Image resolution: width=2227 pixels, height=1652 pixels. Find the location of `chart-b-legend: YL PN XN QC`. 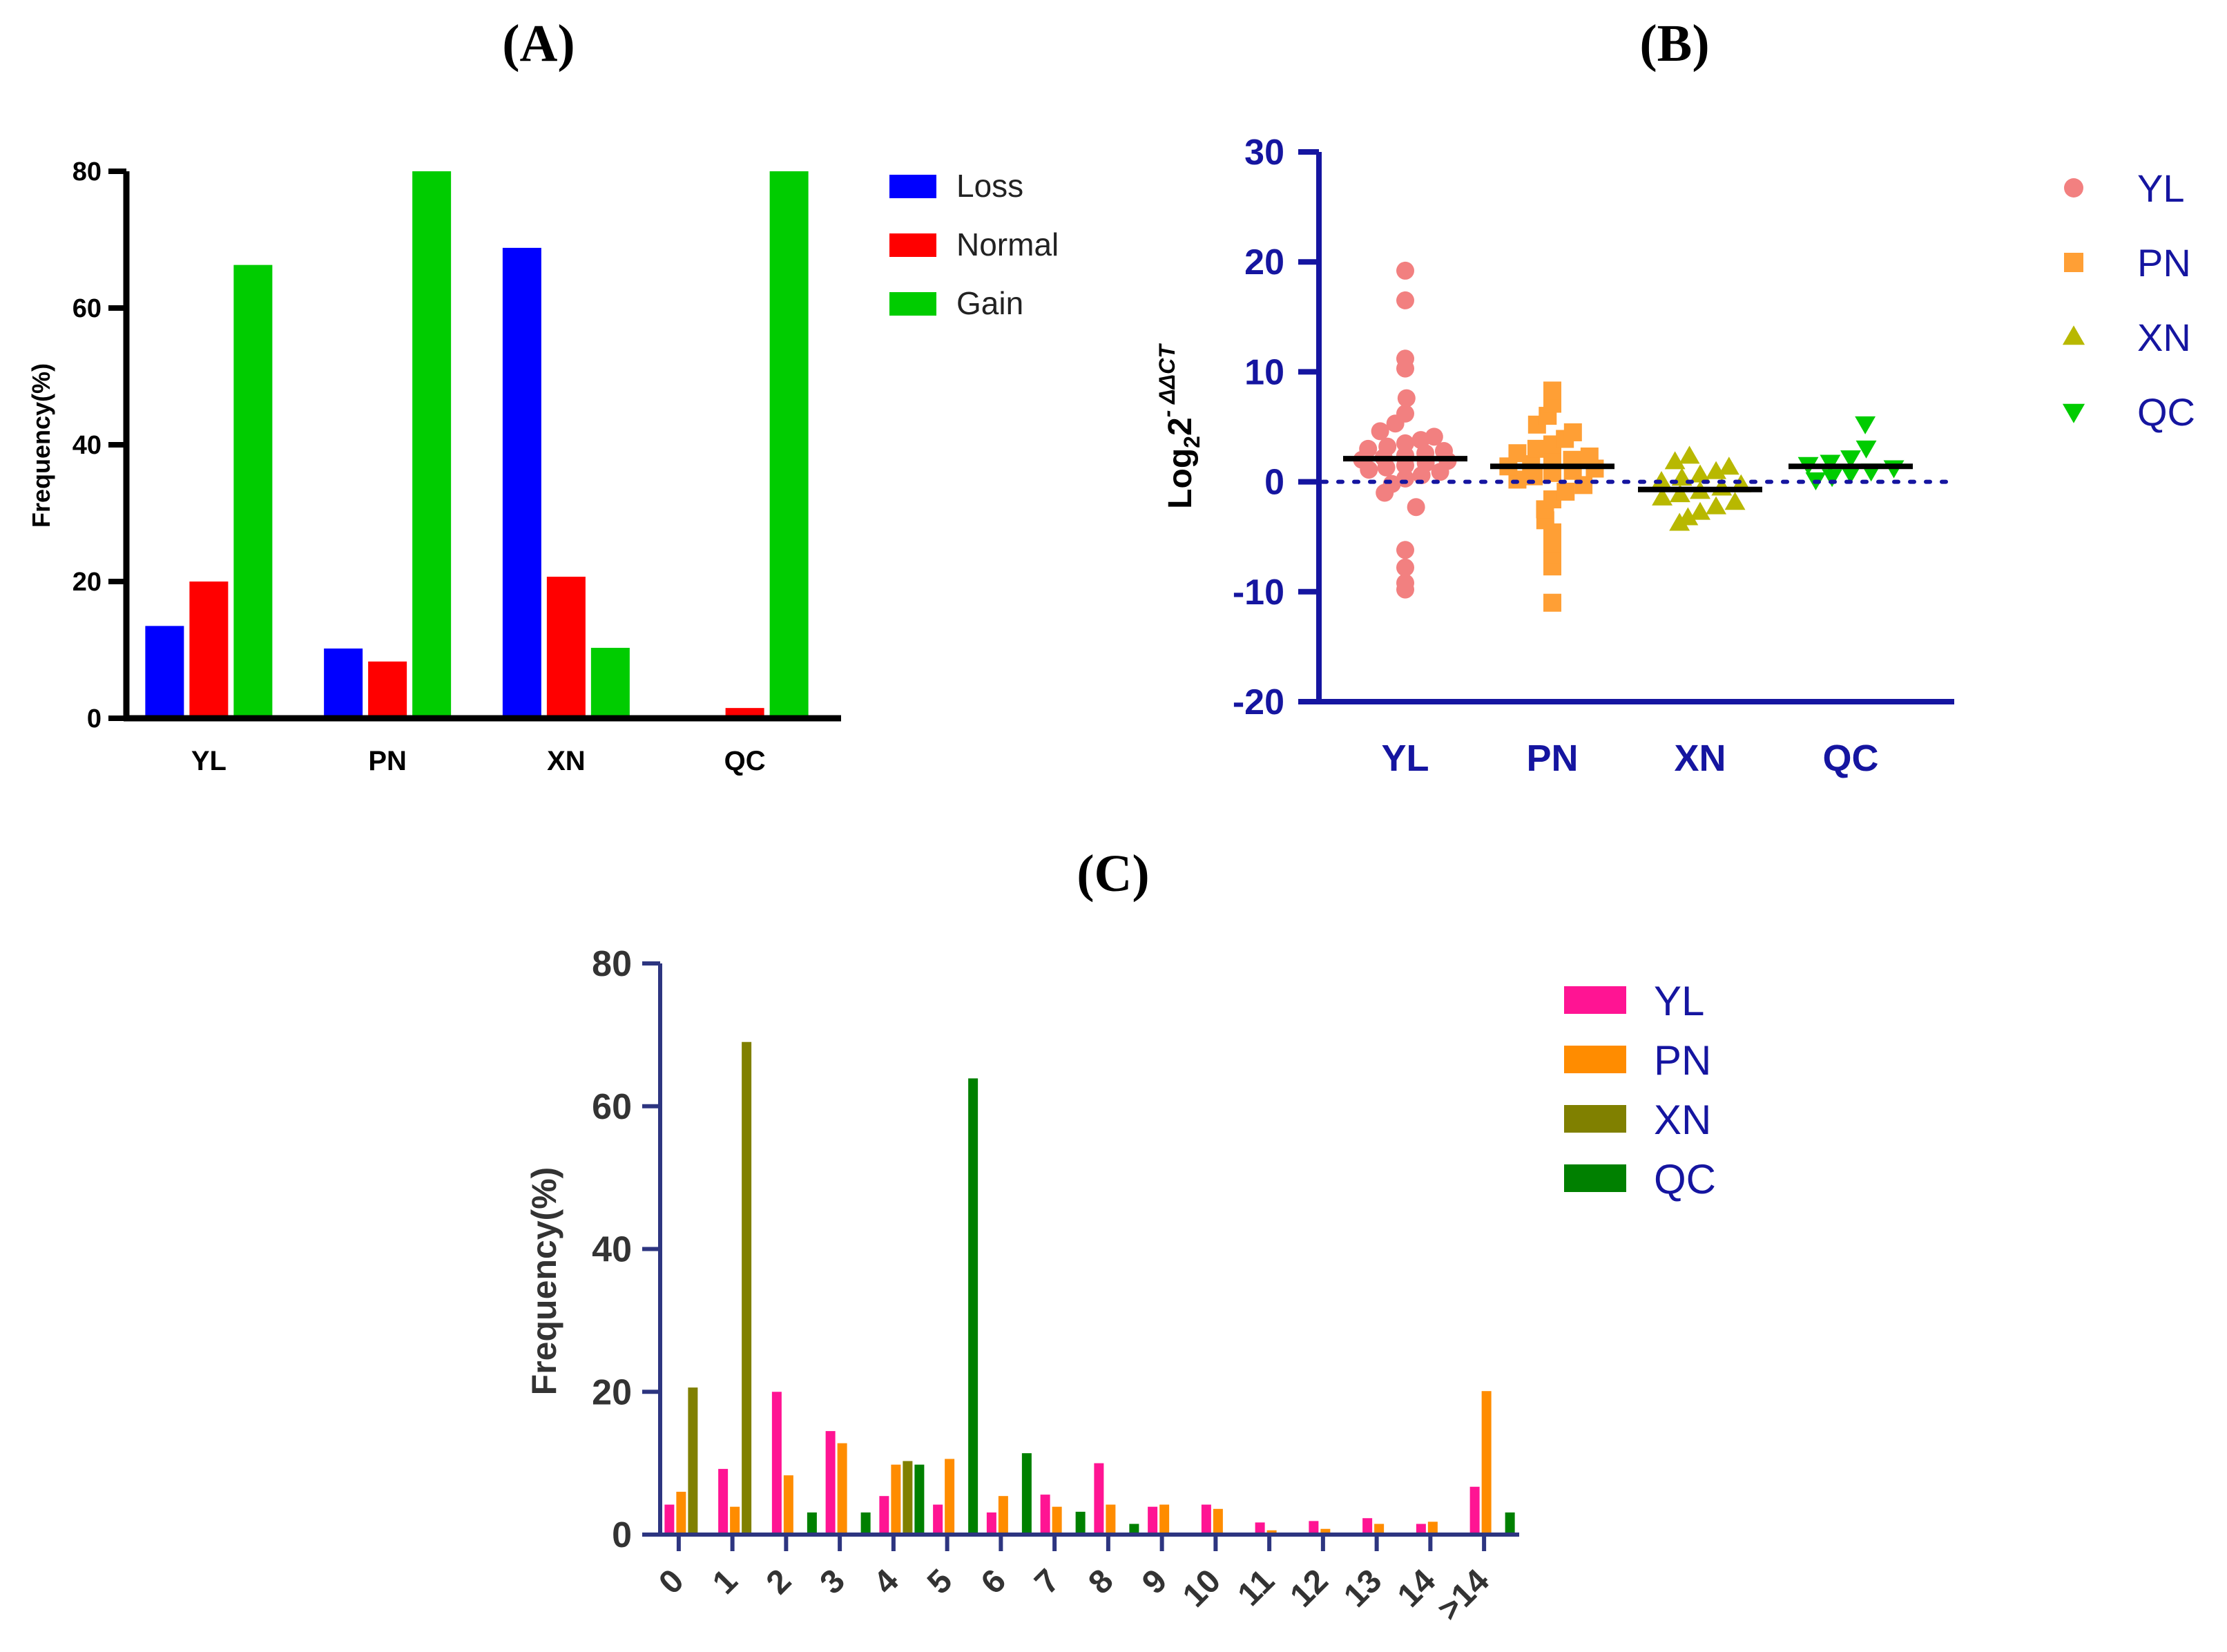

chart-b-legend: YL PN XN QC is located at coordinates (2129, 300).